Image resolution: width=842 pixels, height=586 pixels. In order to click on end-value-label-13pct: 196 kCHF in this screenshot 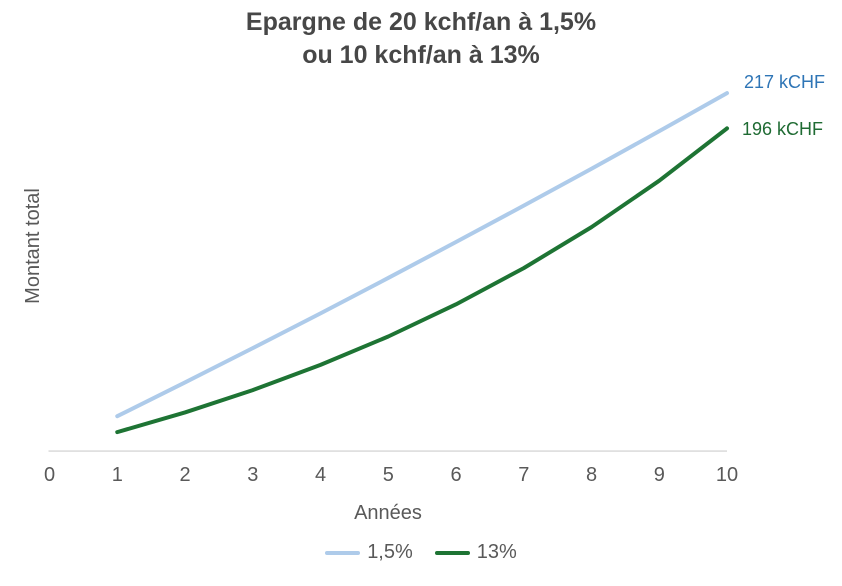, I will do `click(783, 129)`.